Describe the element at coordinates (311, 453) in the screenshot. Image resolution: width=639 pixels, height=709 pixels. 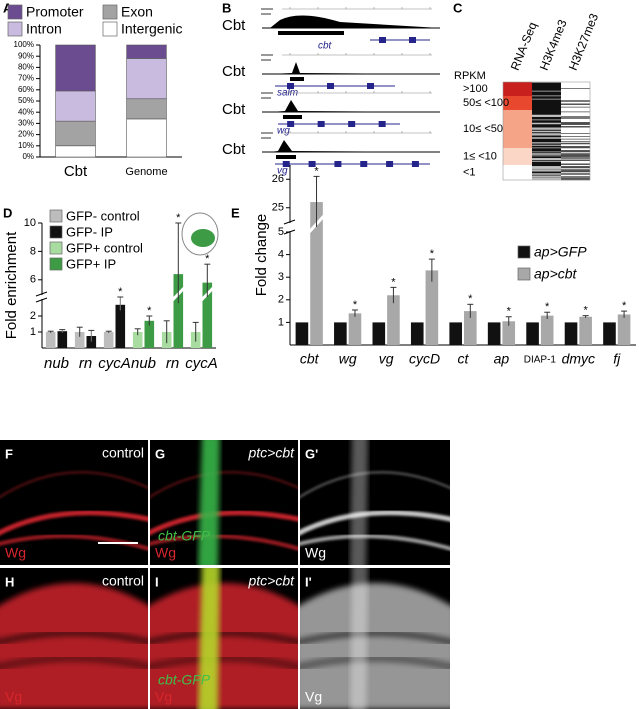
I see `panel-label: G'` at that location.